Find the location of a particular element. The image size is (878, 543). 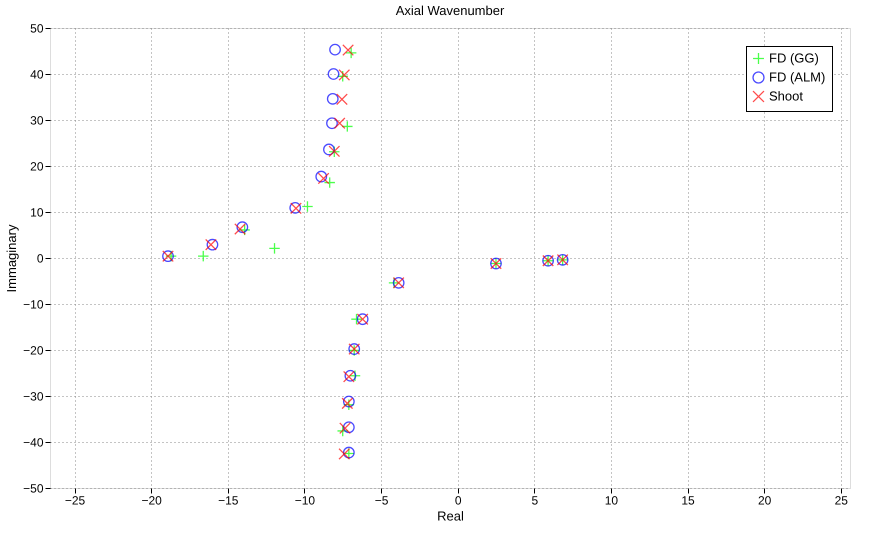

y-tick-label: −30 is located at coordinates (33, 397).